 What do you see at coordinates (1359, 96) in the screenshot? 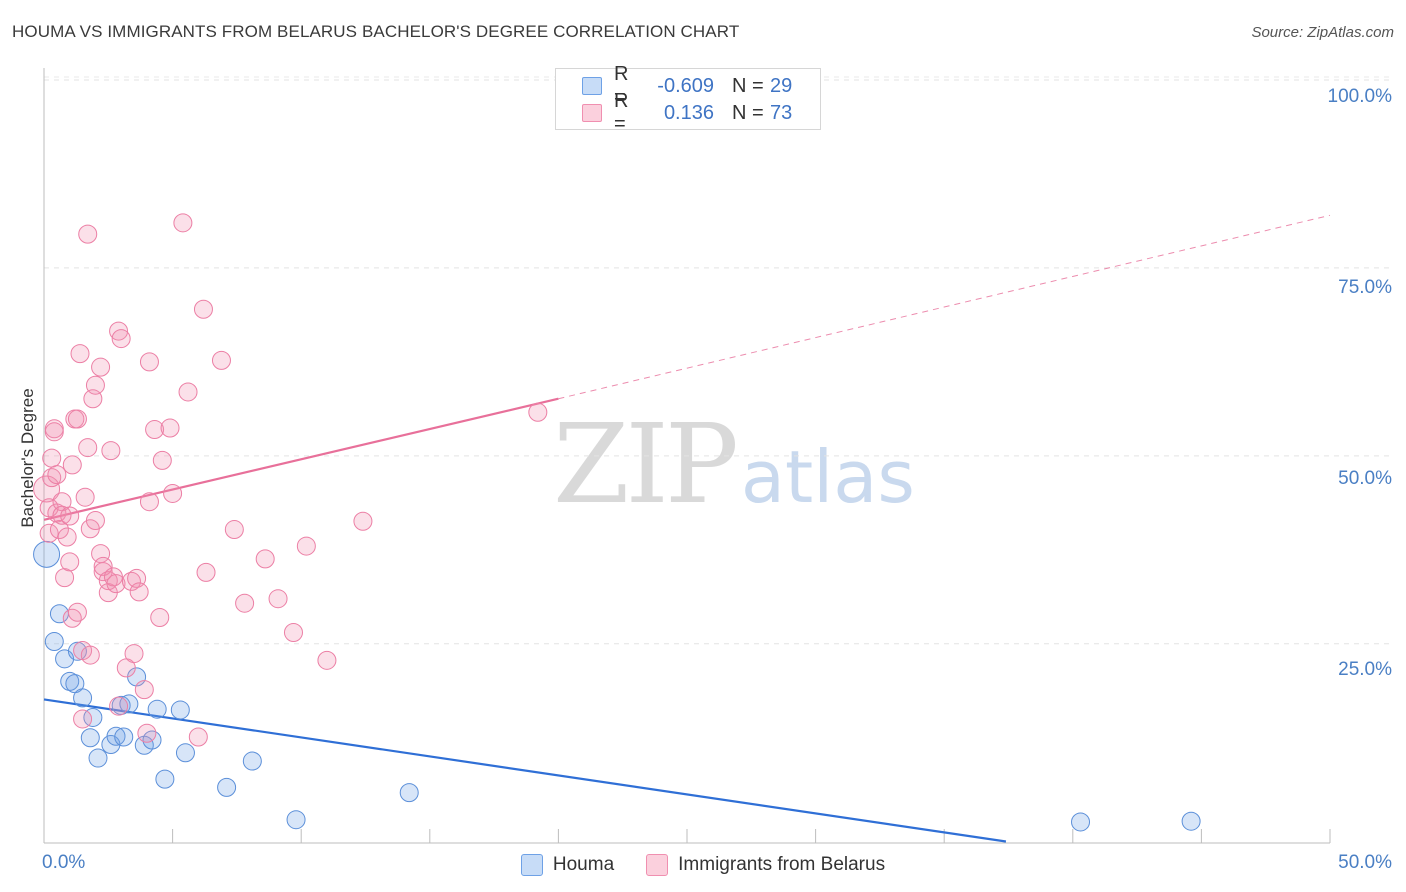
I see `y-tick-100: 100.0%` at bounding box center [1359, 96].